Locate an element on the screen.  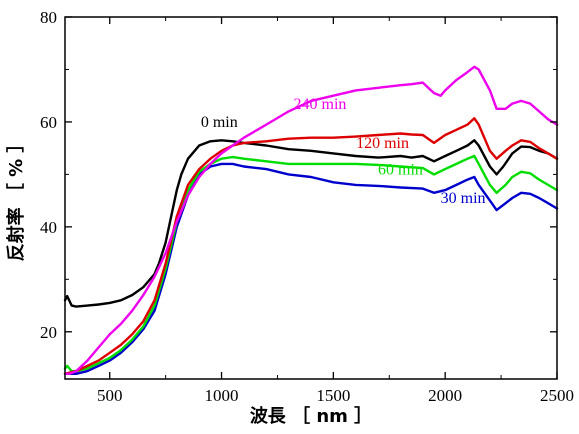
y-axis-title: 反射率 ［ % ］ is located at coordinates (16, 198).